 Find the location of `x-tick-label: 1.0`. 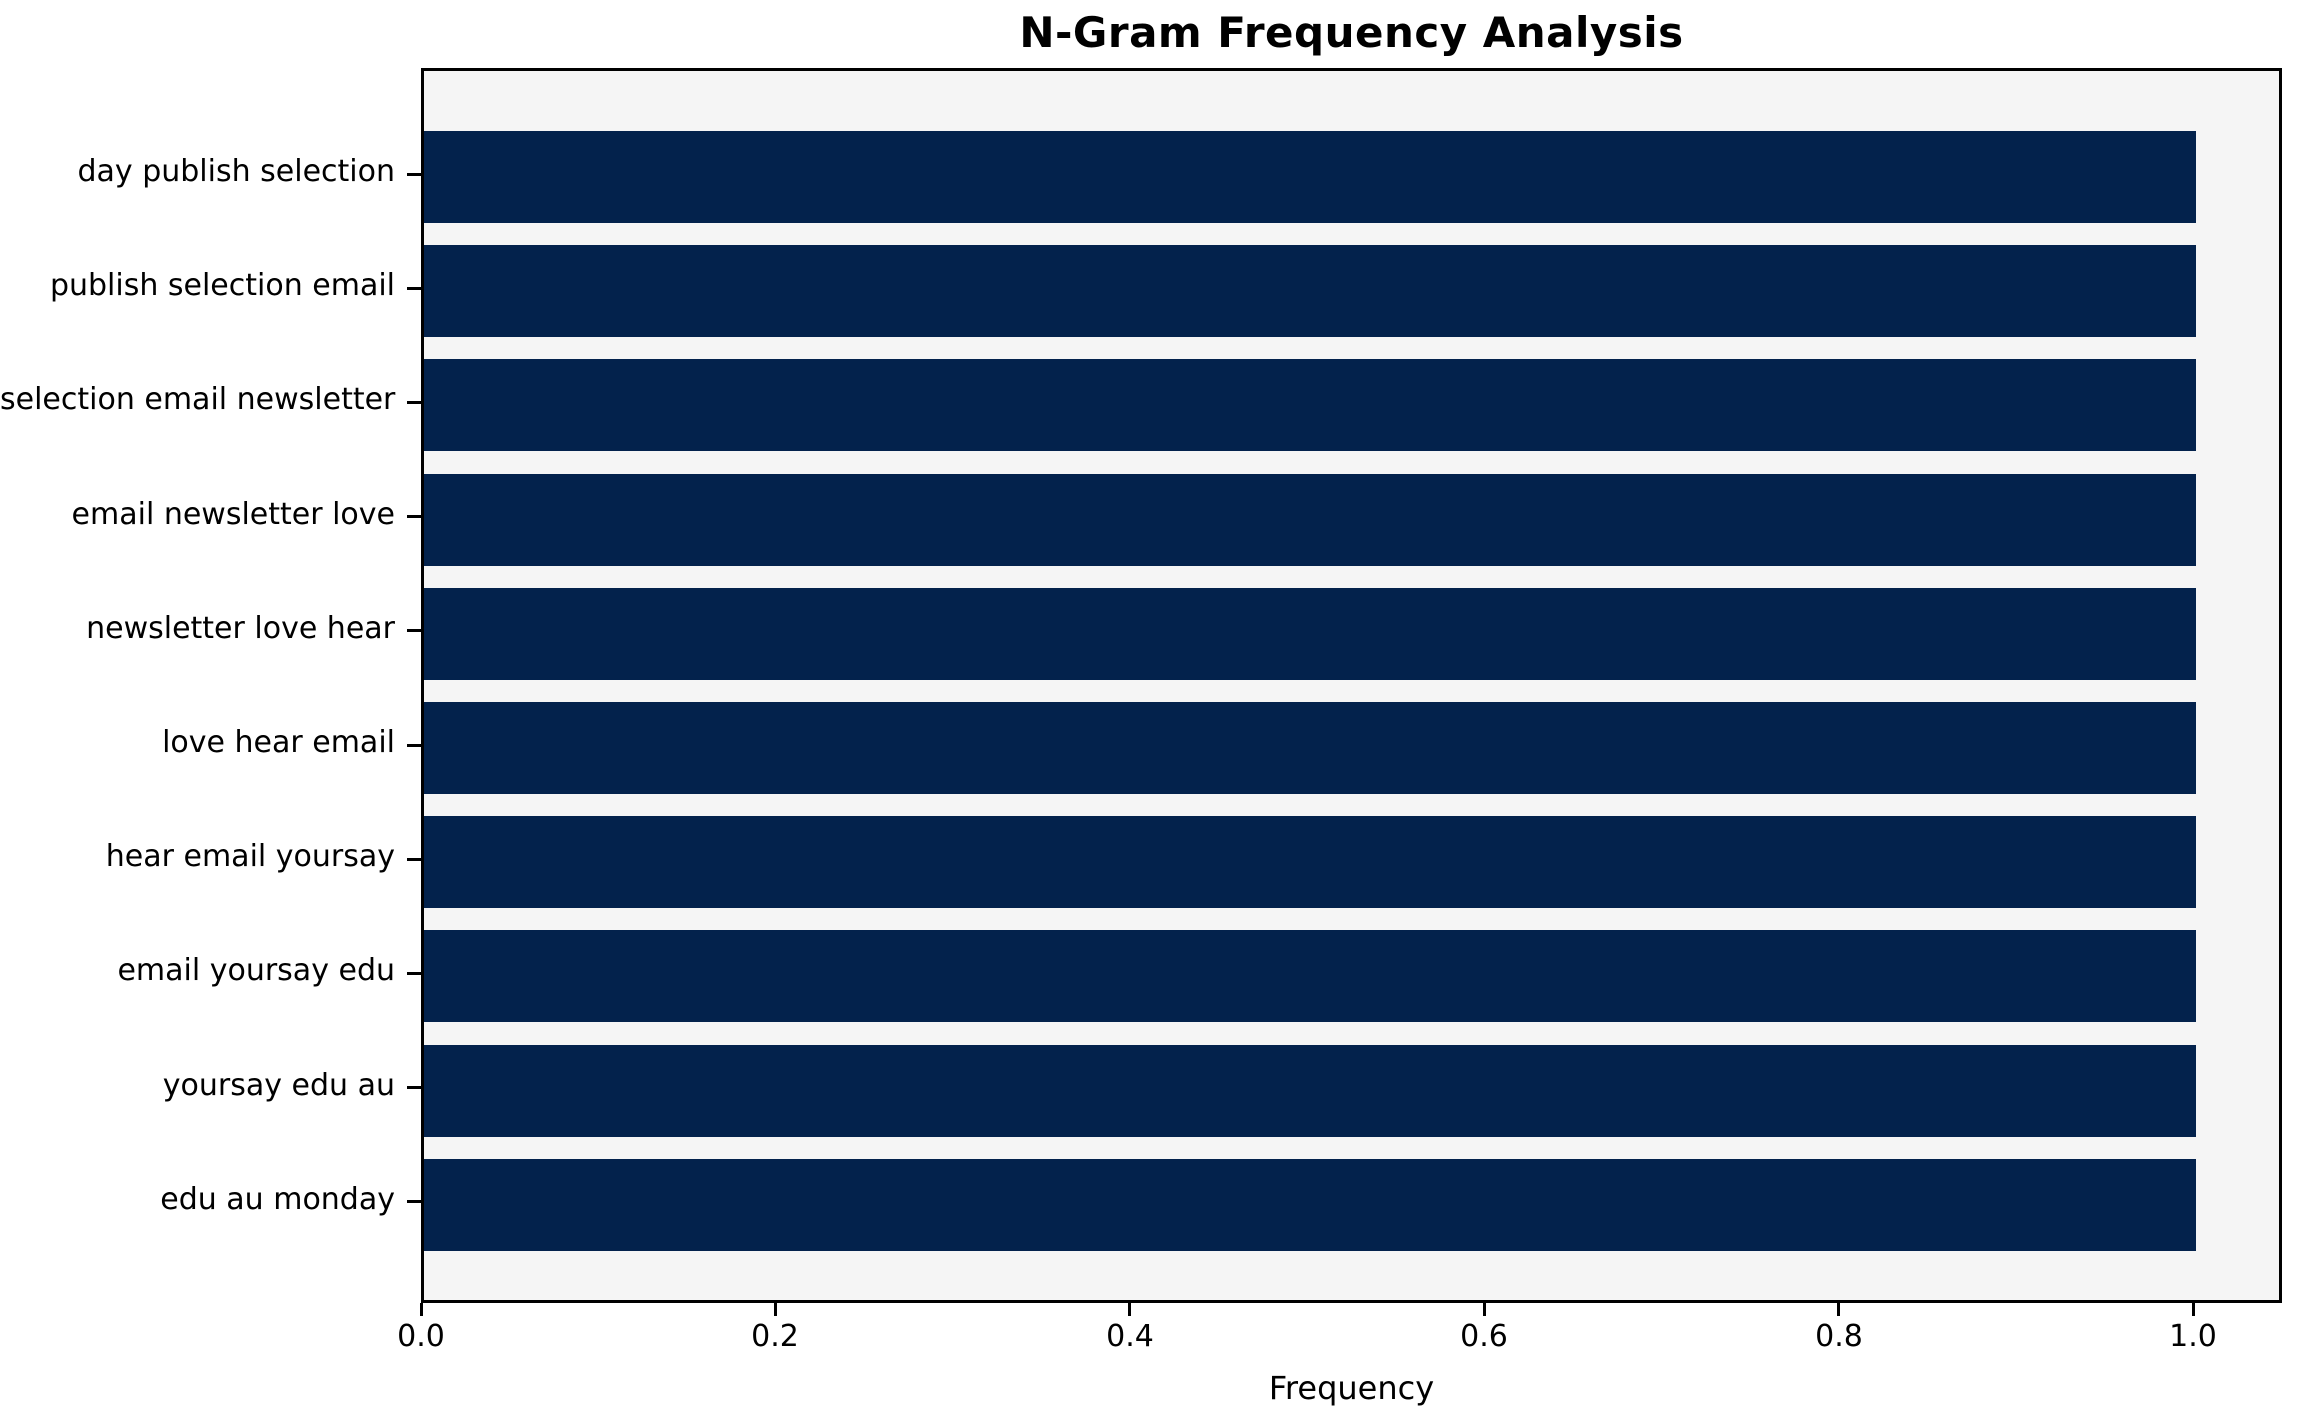

x-tick-label: 1.0 is located at coordinates (2193, 1336).